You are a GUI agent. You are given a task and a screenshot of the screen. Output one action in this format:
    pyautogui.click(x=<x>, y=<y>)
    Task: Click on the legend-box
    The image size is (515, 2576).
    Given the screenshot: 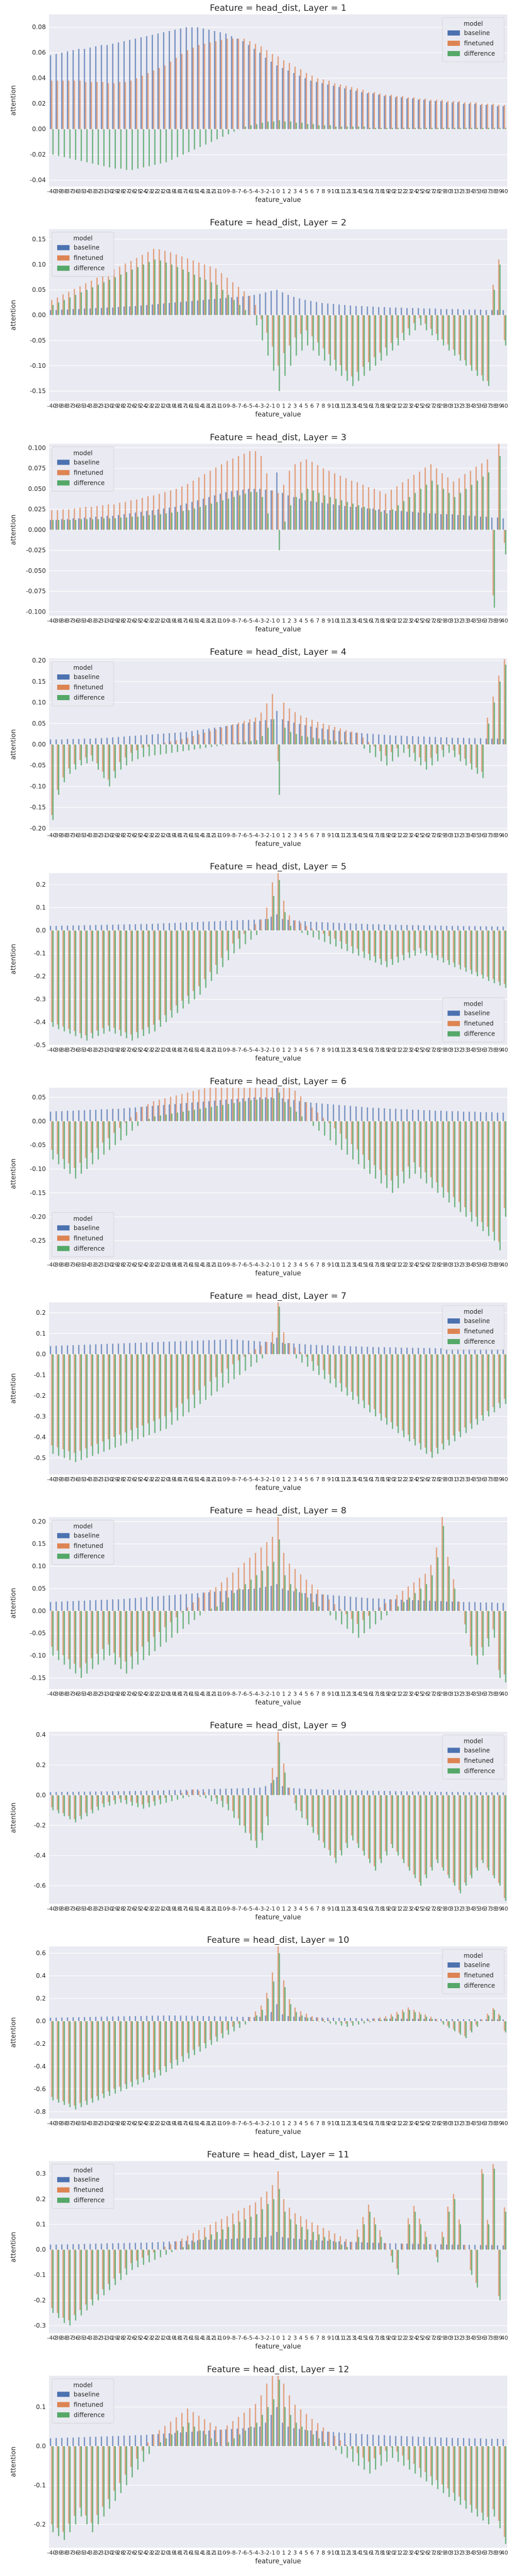 What is the action you would take?
    pyautogui.click(x=473, y=1757)
    